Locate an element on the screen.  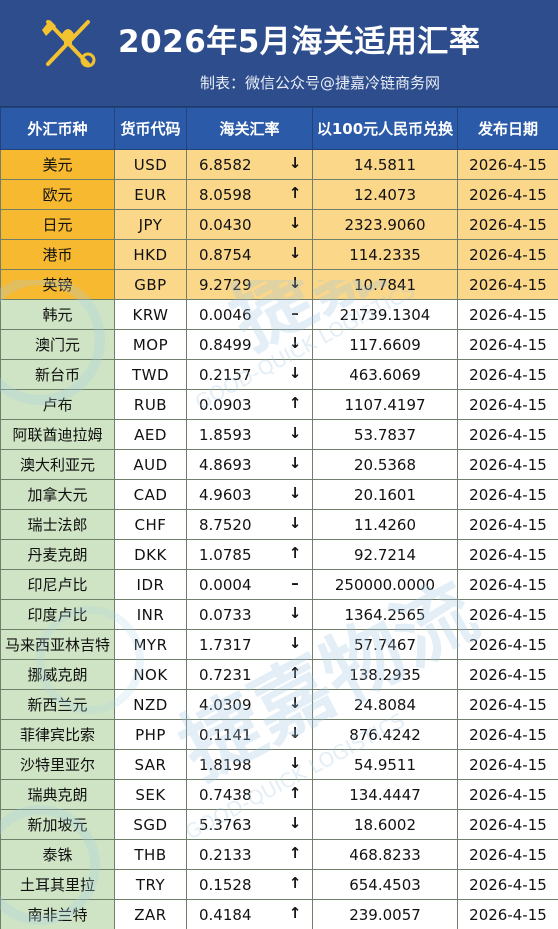
page-subtitle: 制表：微信公众号@捷嘉冷链商务网 is located at coordinates (320, 83).